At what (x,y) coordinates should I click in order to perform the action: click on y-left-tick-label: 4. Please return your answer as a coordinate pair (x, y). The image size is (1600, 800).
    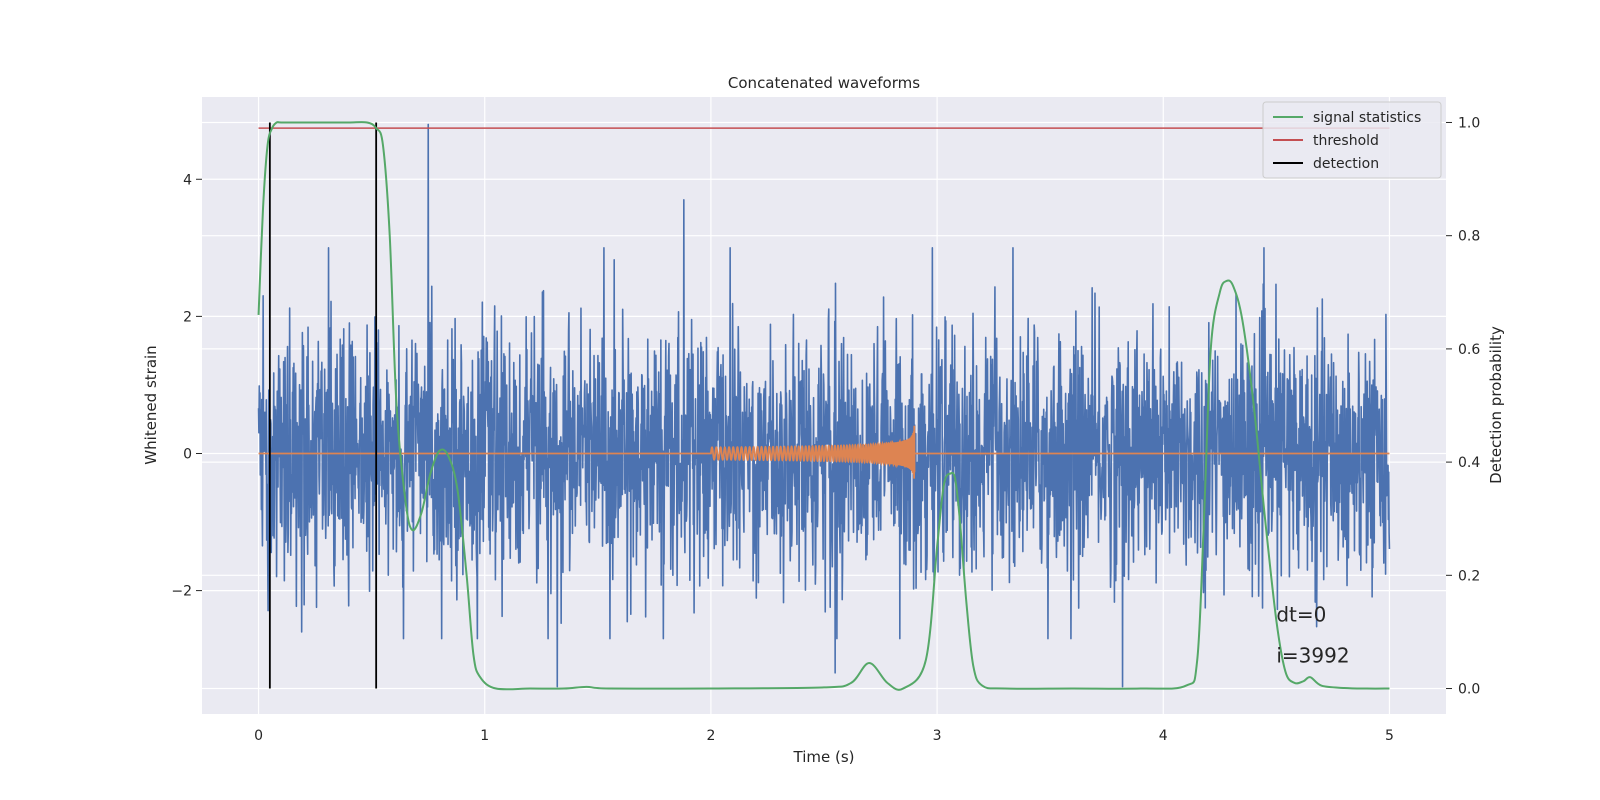
    Looking at the image, I should click on (187, 180).